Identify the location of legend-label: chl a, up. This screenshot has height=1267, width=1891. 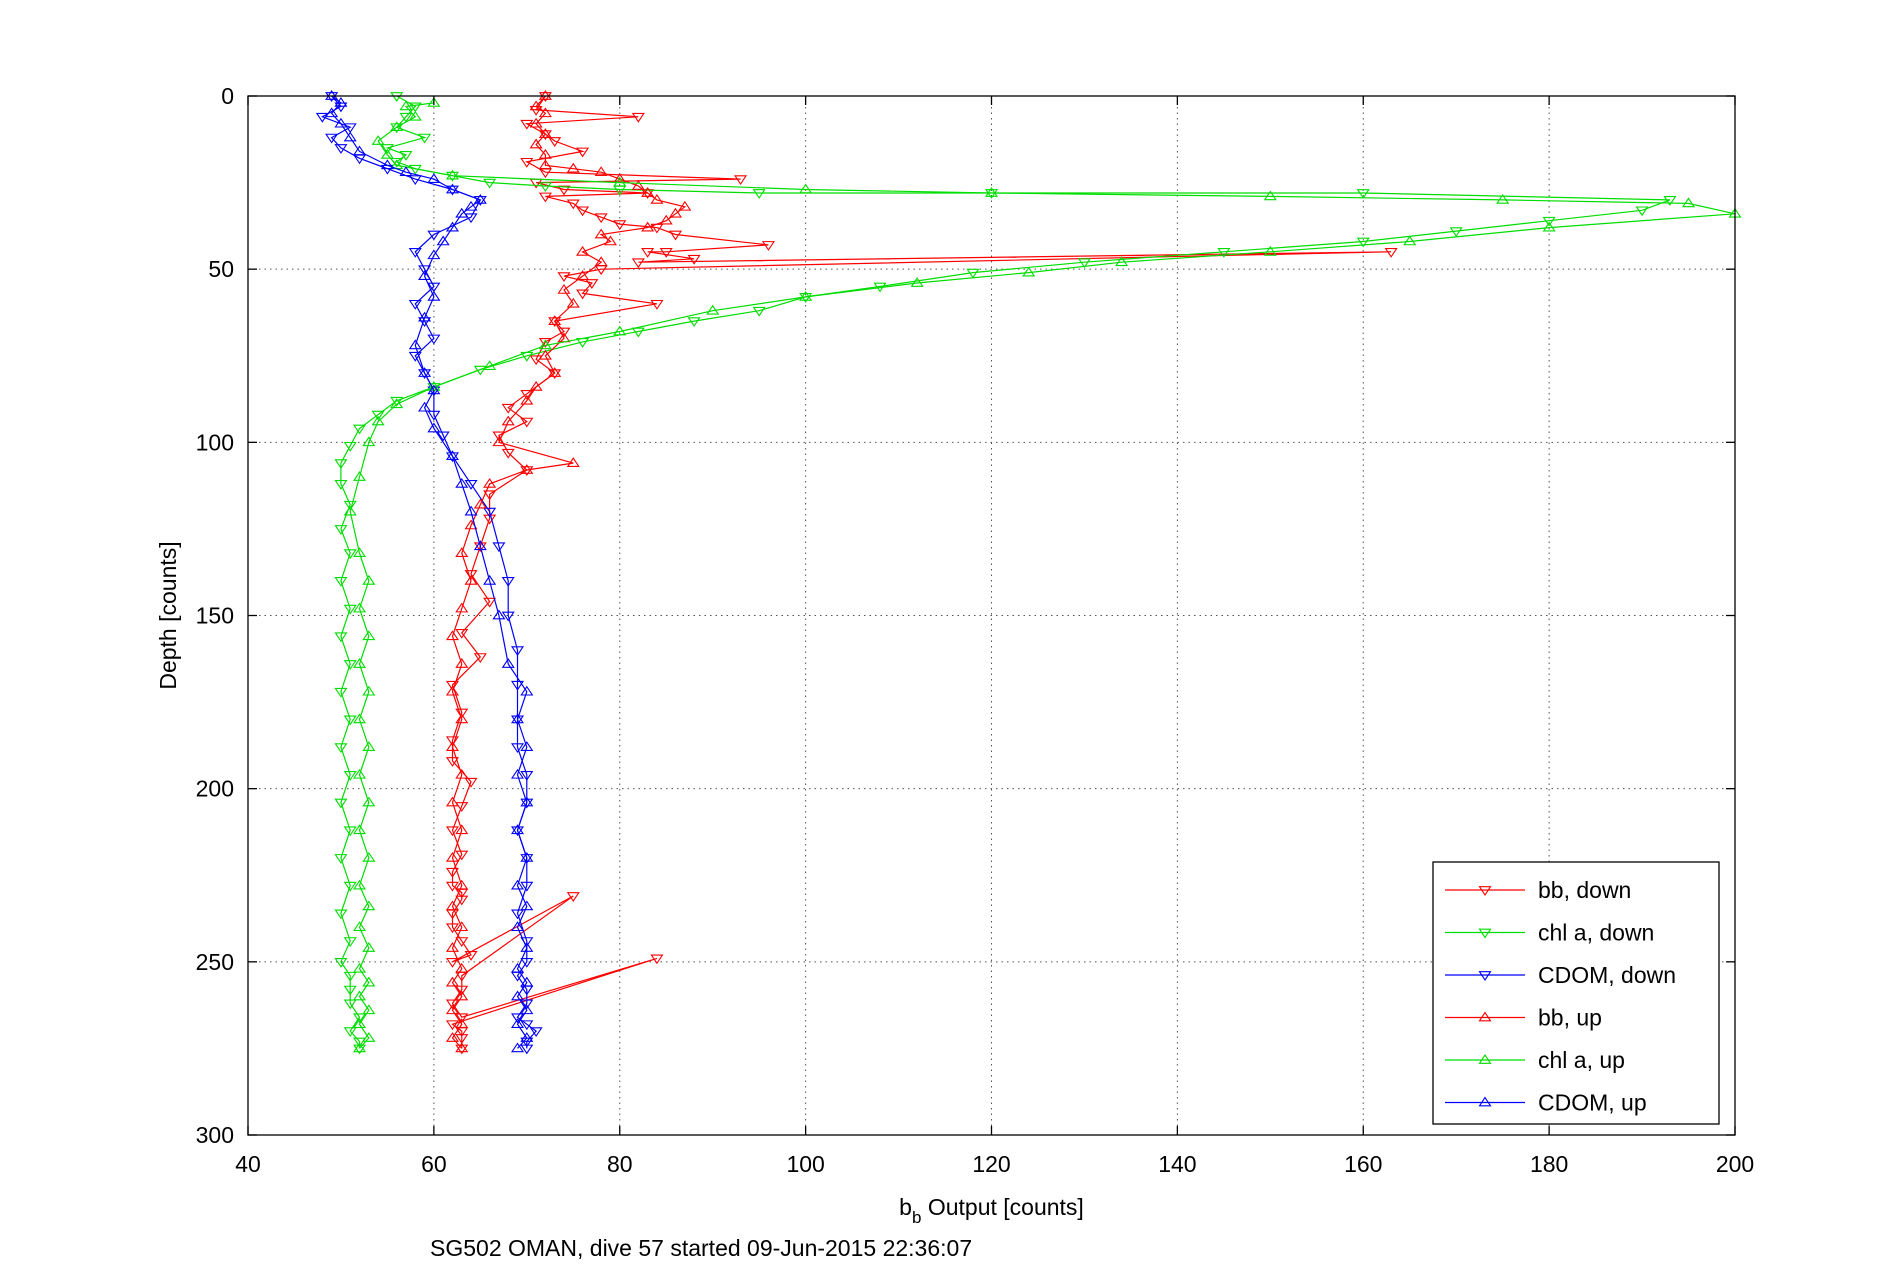
(1581, 1060).